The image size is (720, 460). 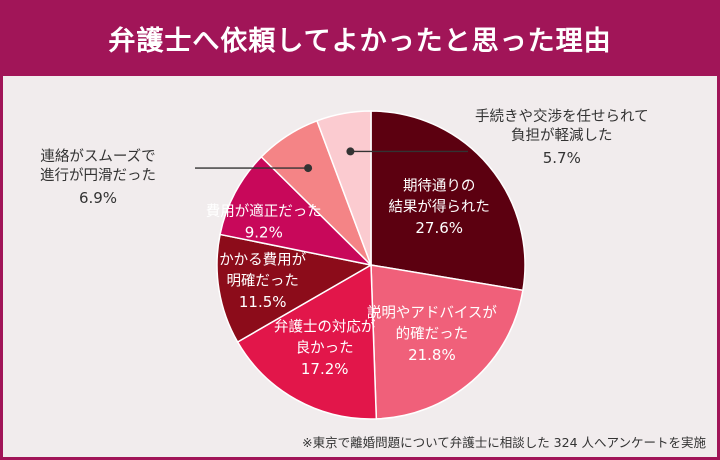 I want to click on slice-label: かかる費用が, so click(x=262, y=259).